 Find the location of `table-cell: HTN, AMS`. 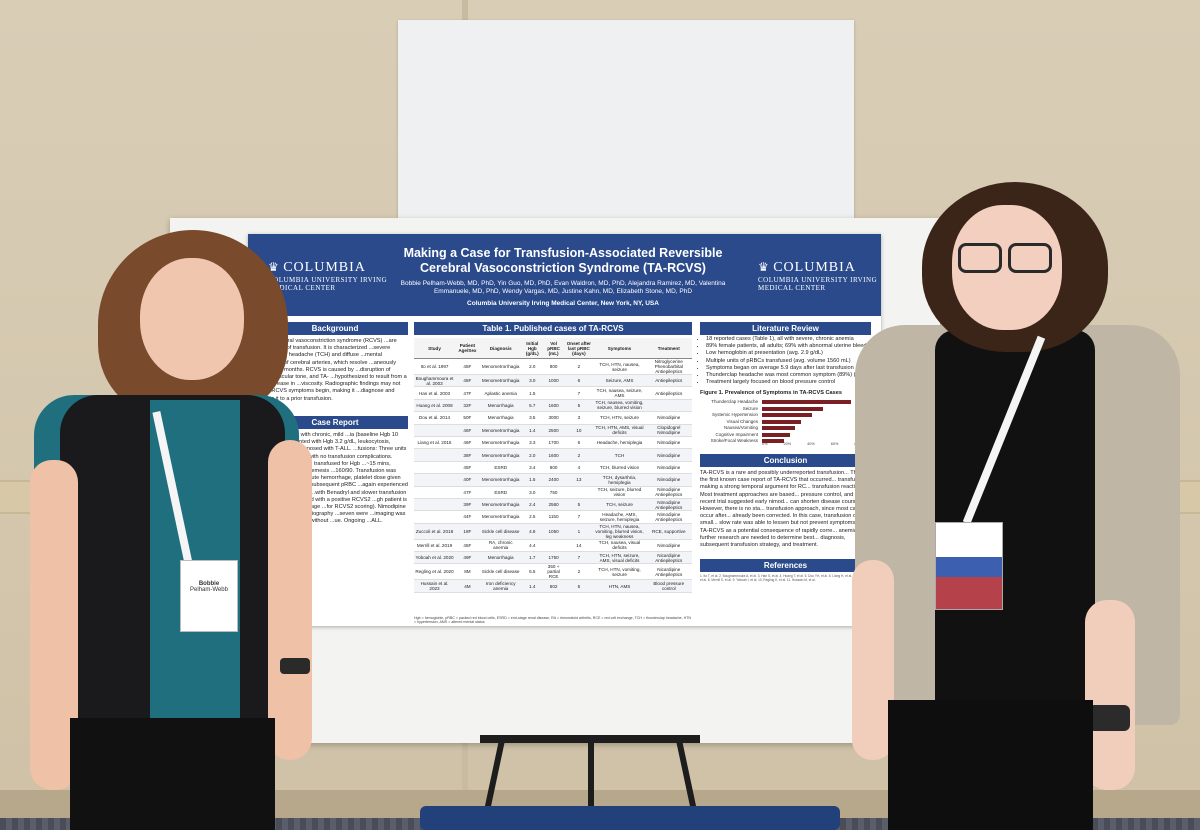

table-cell: HTN, AMS is located at coordinates (619, 586).